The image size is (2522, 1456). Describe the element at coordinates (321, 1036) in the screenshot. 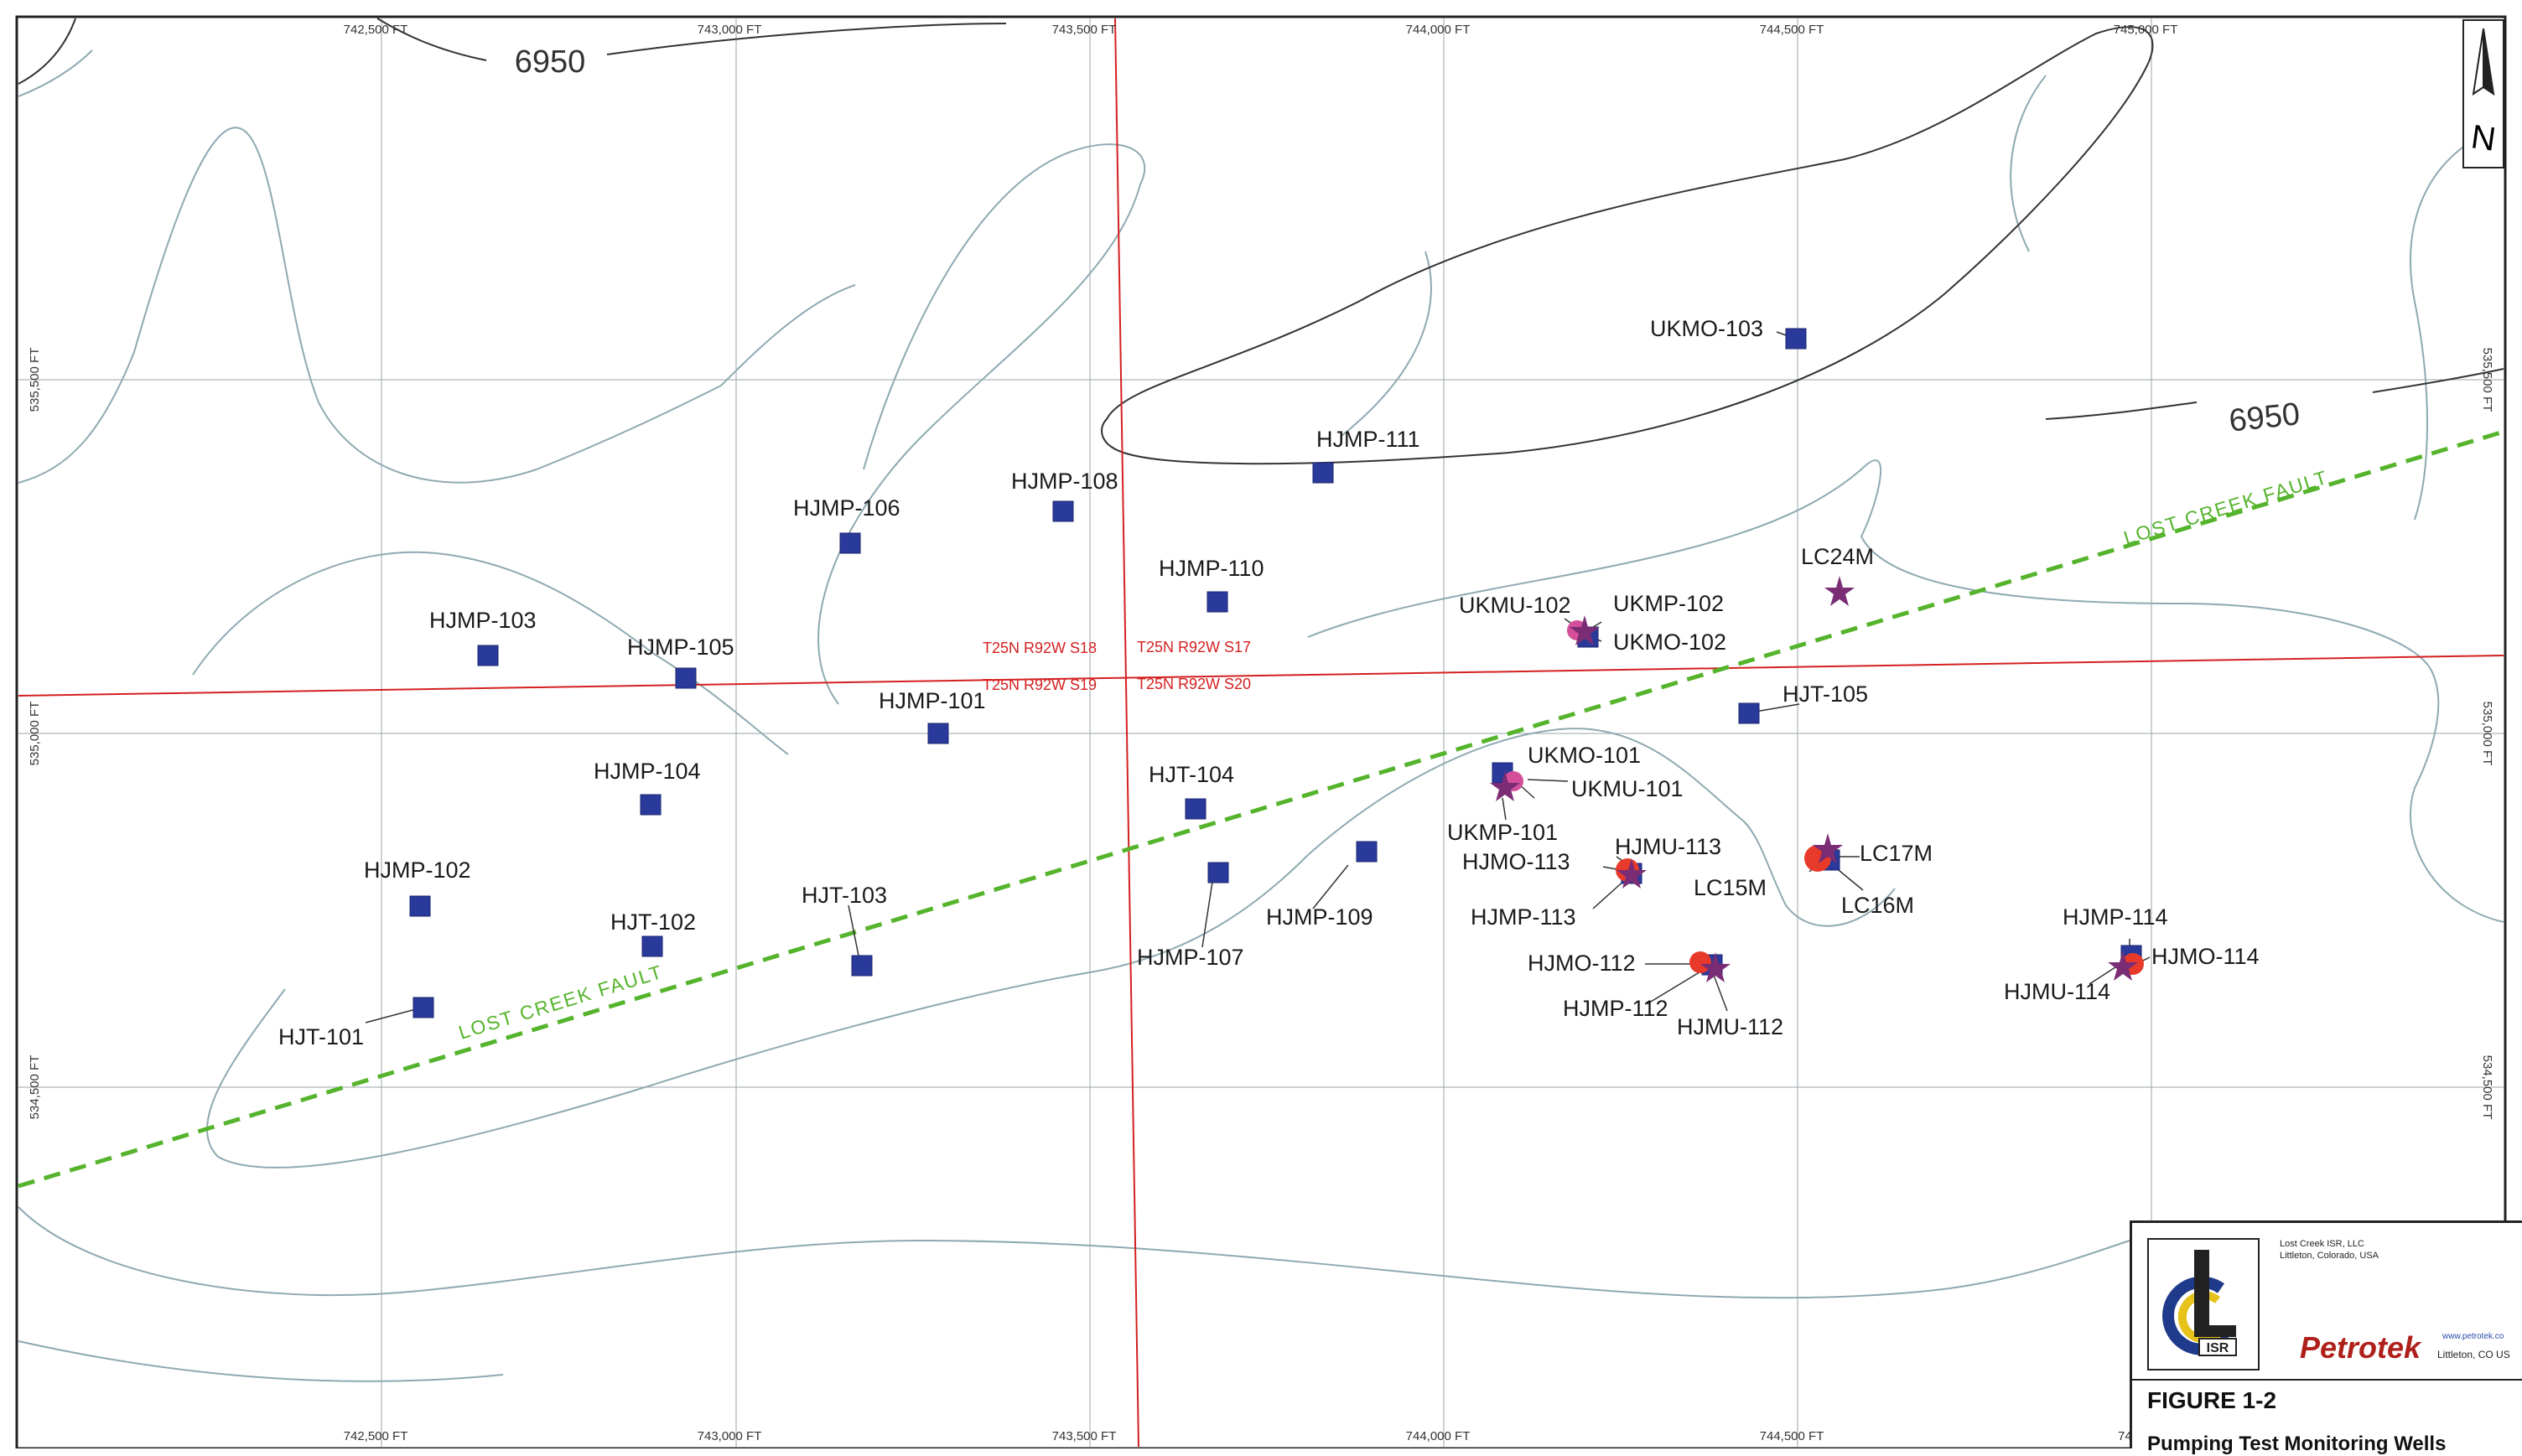

I see `label-hjt-101: HJT-101` at that location.